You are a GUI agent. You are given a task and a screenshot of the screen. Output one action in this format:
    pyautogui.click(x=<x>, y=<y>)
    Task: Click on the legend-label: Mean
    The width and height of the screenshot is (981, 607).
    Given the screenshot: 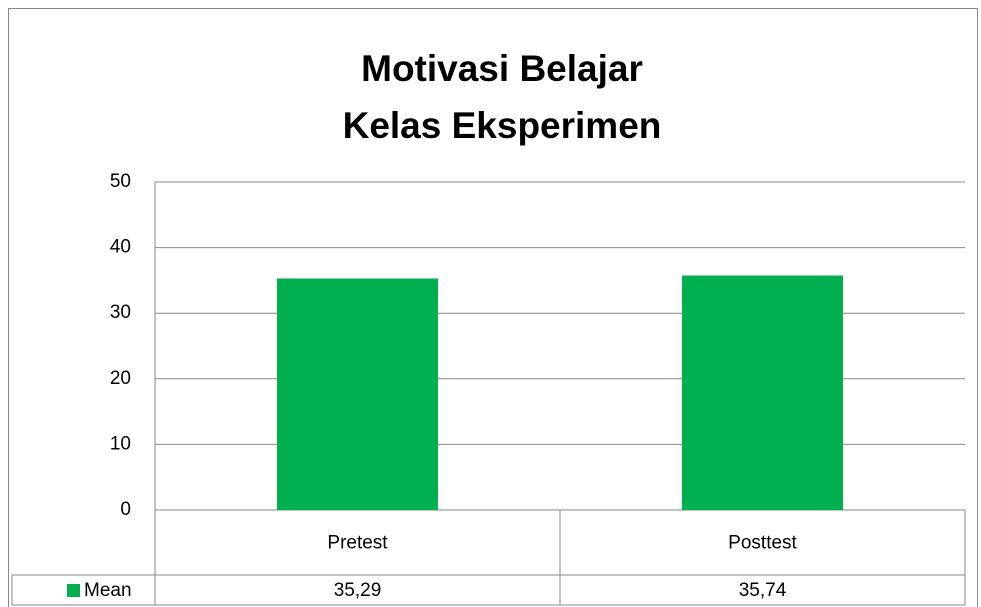 What is the action you would take?
    pyautogui.click(x=108, y=590)
    